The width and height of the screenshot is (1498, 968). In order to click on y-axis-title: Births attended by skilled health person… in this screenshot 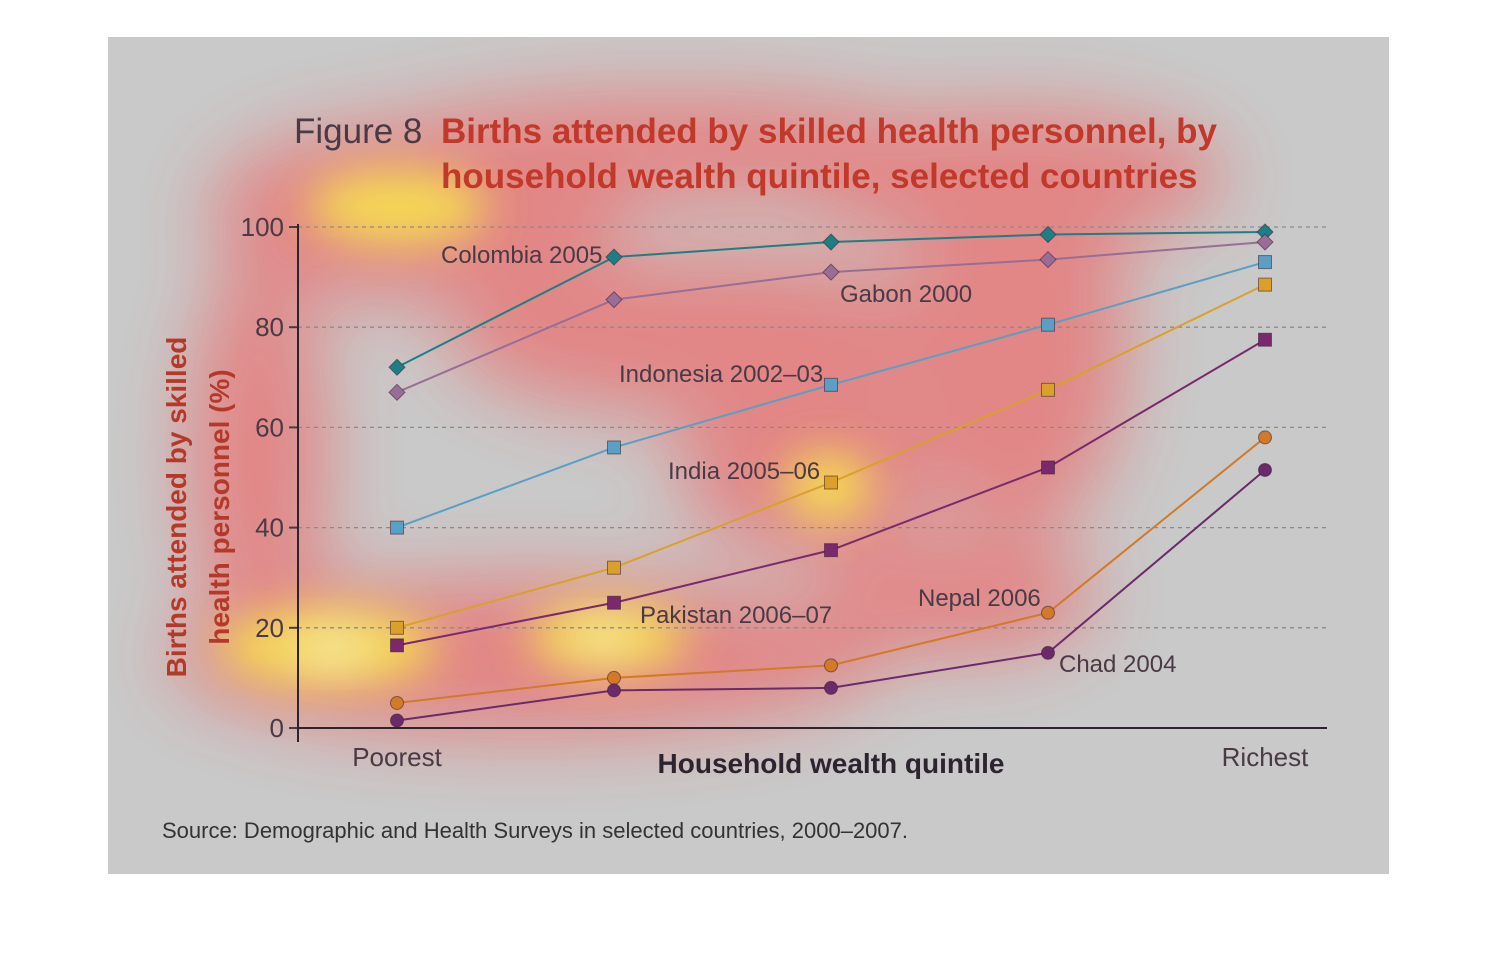, I will do `click(198, 507)`.